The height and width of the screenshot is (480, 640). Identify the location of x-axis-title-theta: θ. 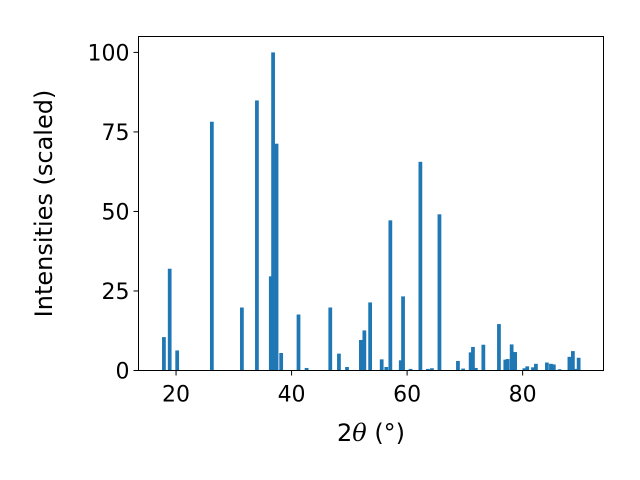
(359, 433).